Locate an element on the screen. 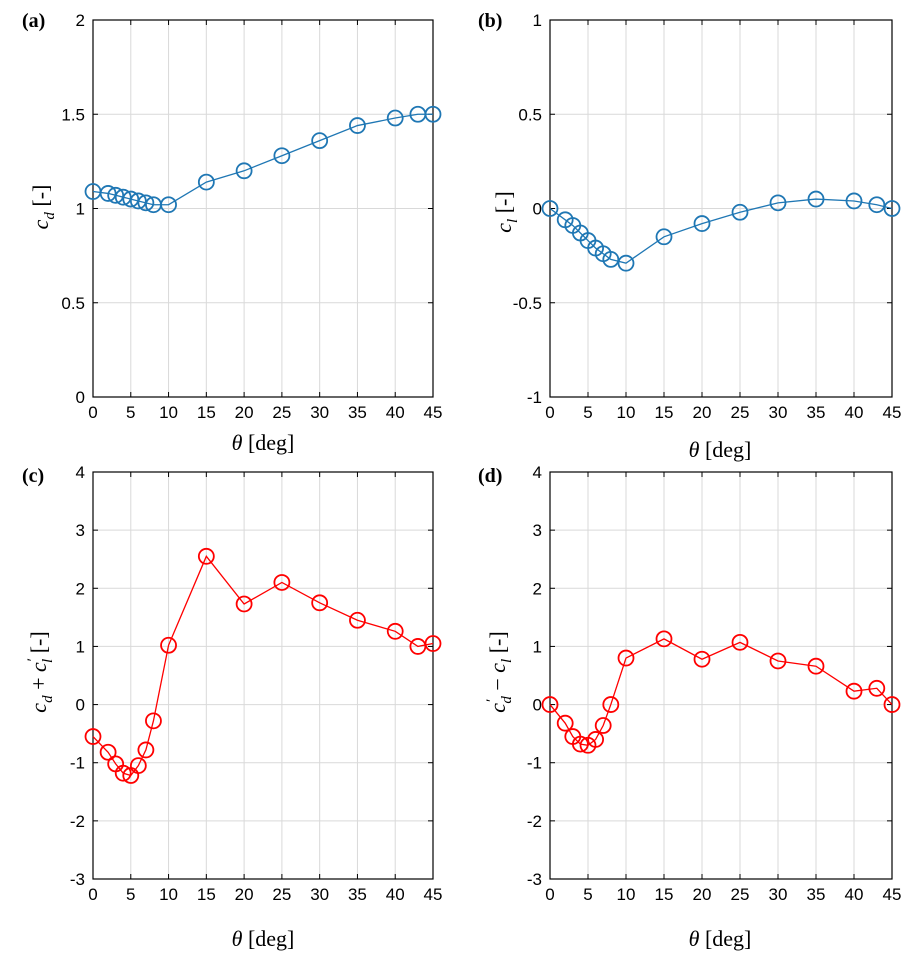 This screenshot has height=955, width=919. x-axis-label-b: θ [deg] is located at coordinates (720, 449).